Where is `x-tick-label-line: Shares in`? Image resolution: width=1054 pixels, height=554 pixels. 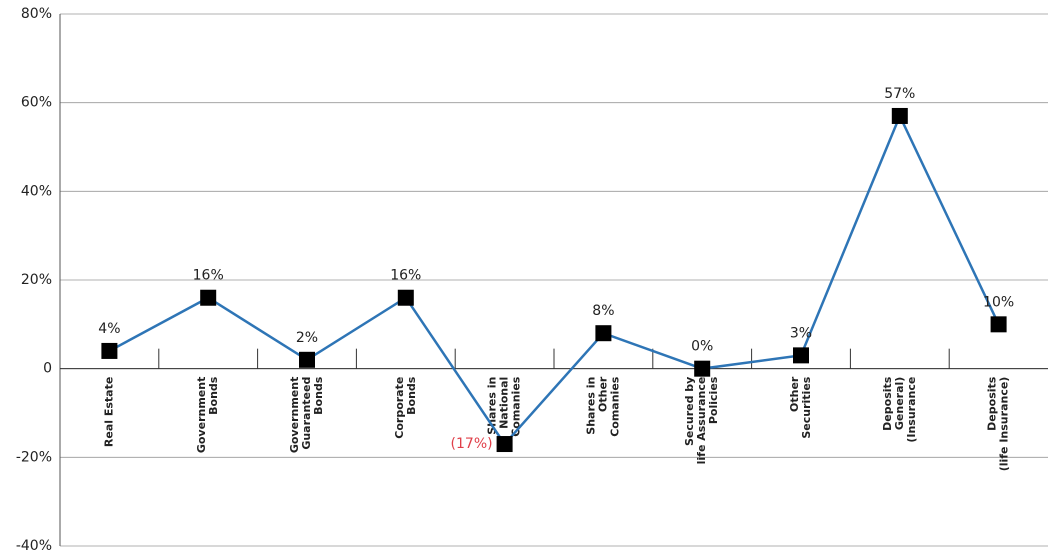
x-tick-label-line: Shares in is located at coordinates (590, 406).